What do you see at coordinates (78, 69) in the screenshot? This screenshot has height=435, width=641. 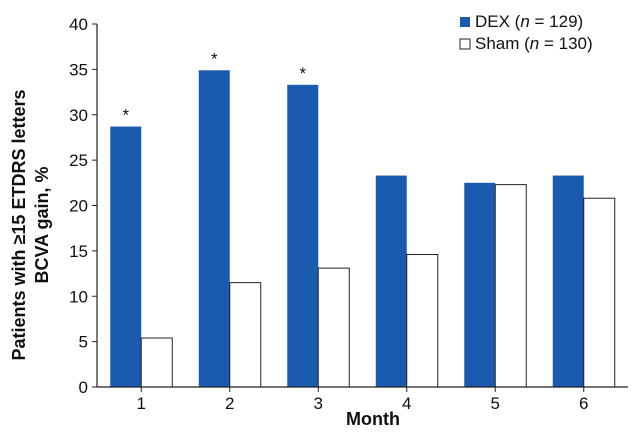 I see `y-tick-label-35: 35` at bounding box center [78, 69].